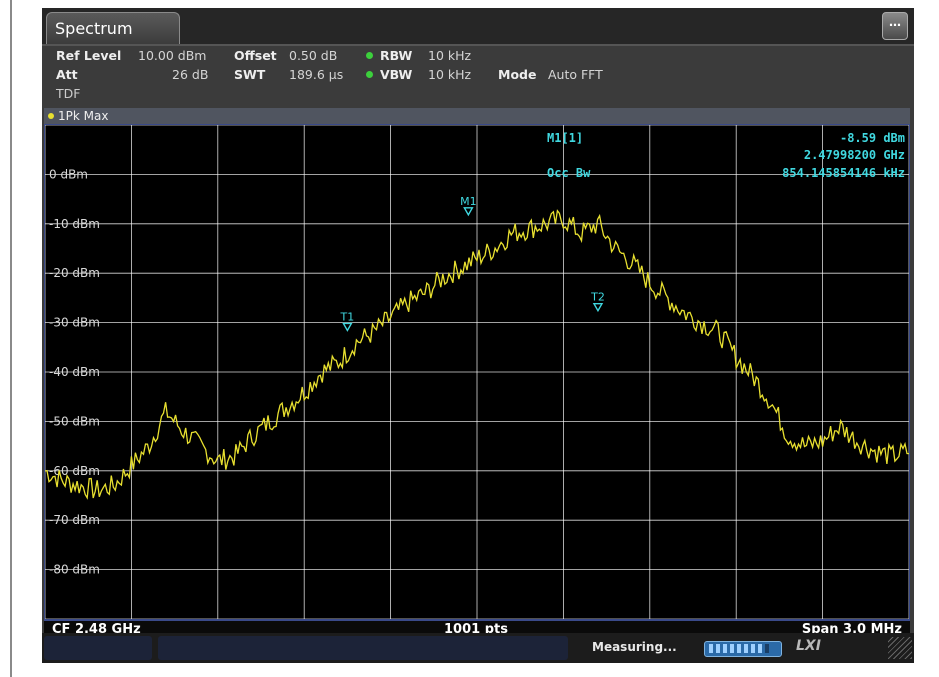  Describe the element at coordinates (872, 138) in the screenshot. I see `marker-m1-level: -8.59 dBm` at that location.